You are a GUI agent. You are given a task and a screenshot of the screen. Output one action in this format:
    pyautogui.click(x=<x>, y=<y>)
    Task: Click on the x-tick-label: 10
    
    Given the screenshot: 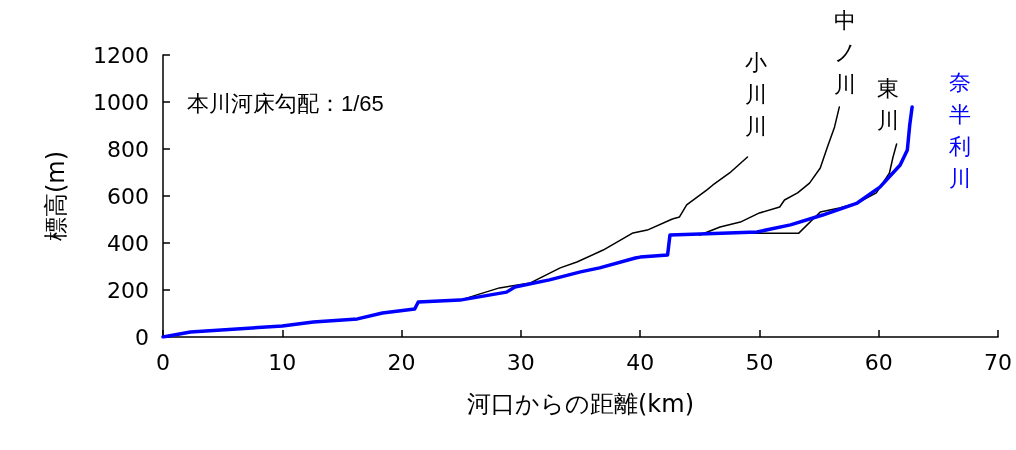 What is the action you would take?
    pyautogui.click(x=282, y=362)
    